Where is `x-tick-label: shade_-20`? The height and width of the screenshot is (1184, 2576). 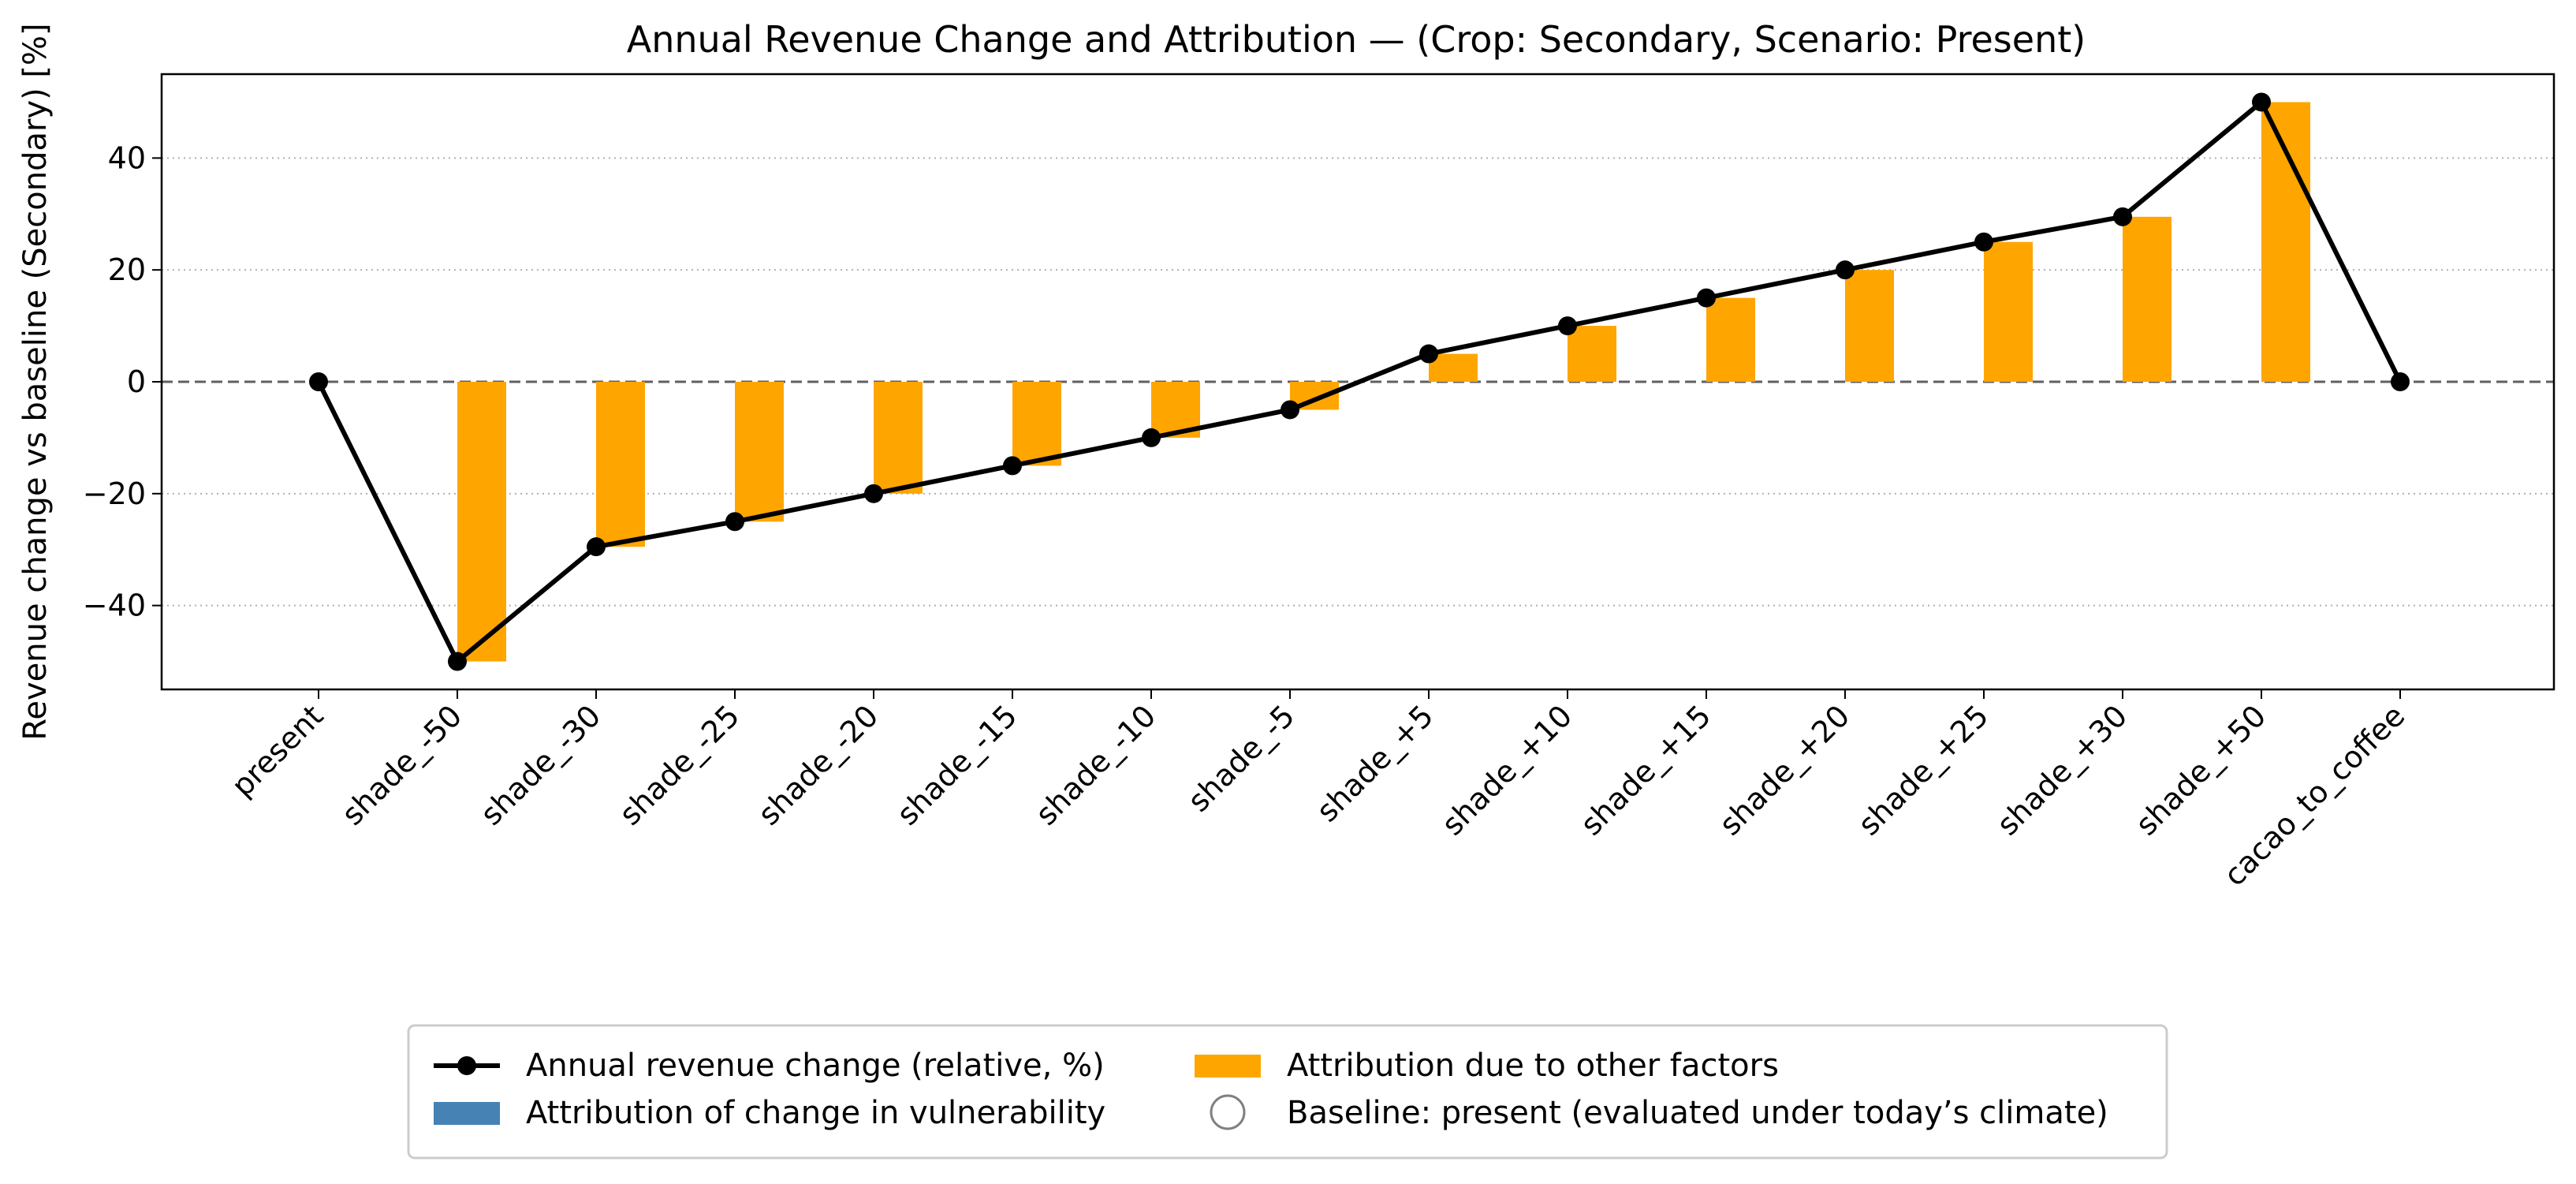
x-tick-label: shade_-20 is located at coordinates (818, 765).